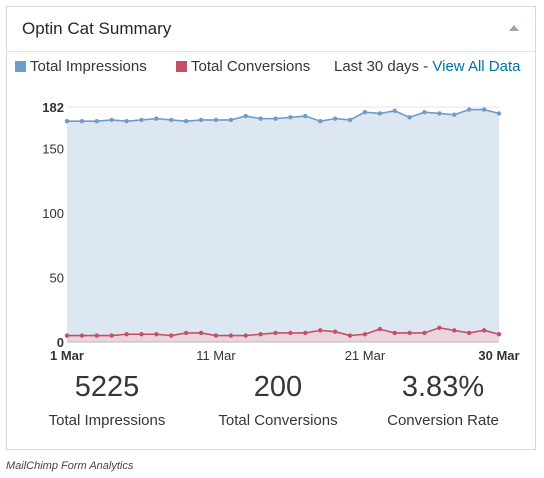 This screenshot has height=478, width=544. I want to click on x-tick-label: 21 Mar, so click(365, 355).